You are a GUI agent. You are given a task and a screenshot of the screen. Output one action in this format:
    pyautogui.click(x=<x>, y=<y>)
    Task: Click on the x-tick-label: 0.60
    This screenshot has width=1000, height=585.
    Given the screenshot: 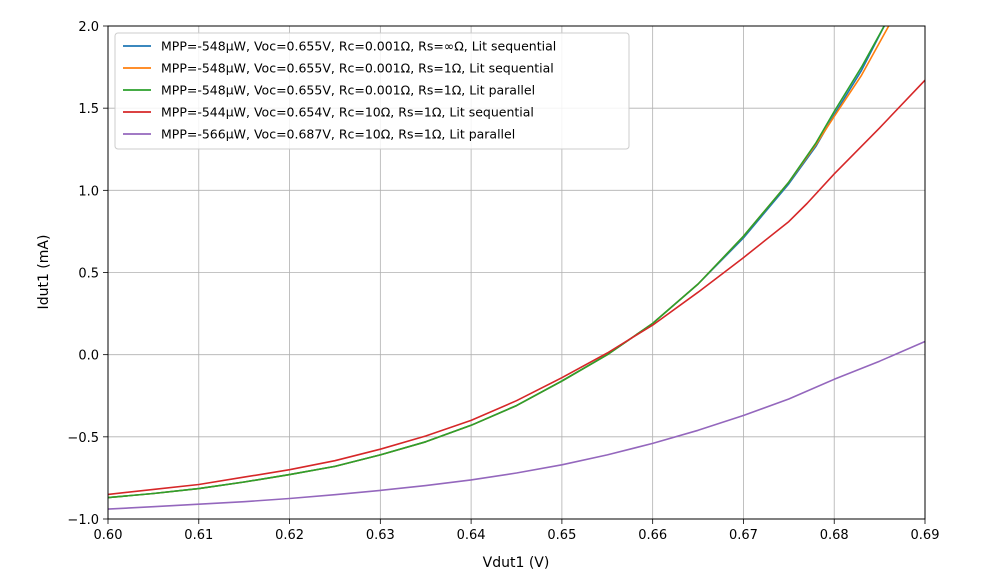 What is the action you would take?
    pyautogui.click(x=108, y=535)
    